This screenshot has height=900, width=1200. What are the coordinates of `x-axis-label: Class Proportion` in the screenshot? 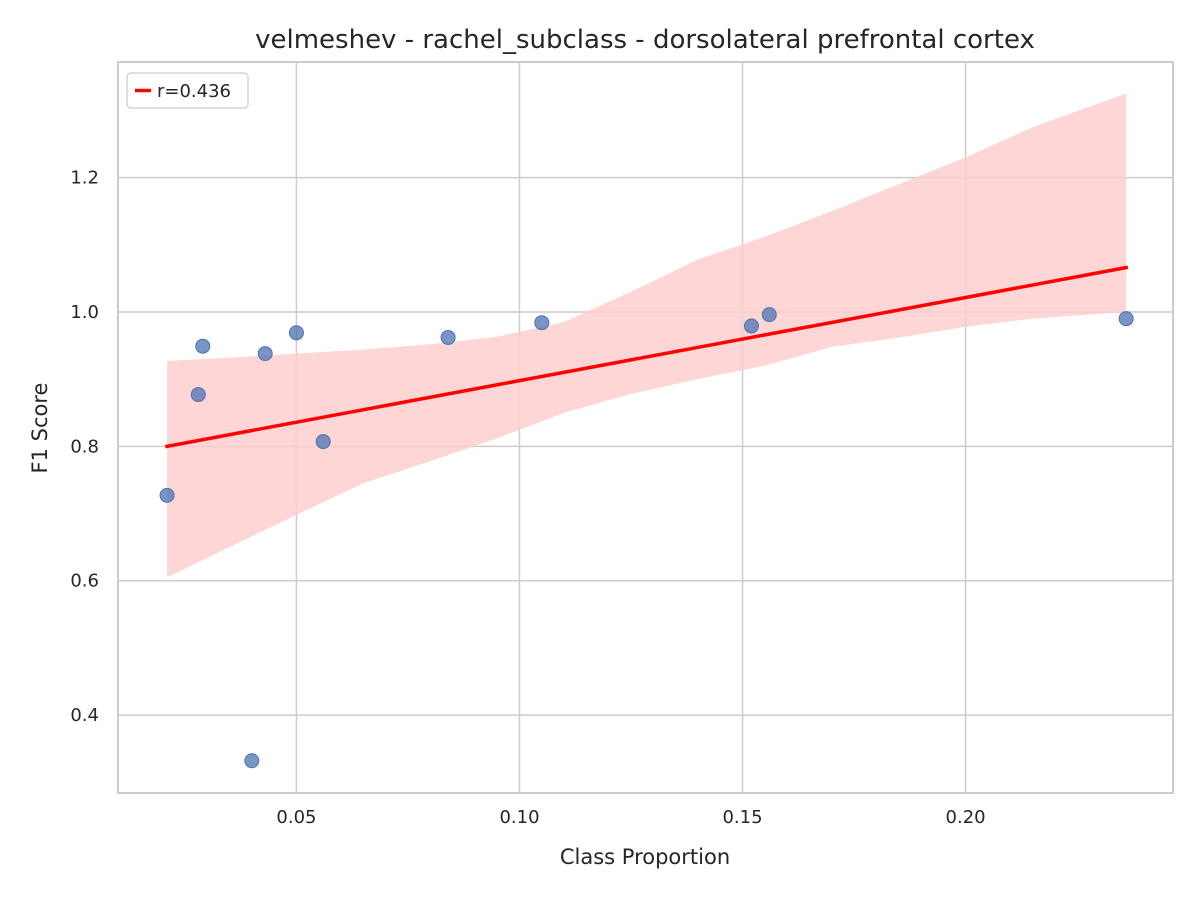 It's located at (645, 857).